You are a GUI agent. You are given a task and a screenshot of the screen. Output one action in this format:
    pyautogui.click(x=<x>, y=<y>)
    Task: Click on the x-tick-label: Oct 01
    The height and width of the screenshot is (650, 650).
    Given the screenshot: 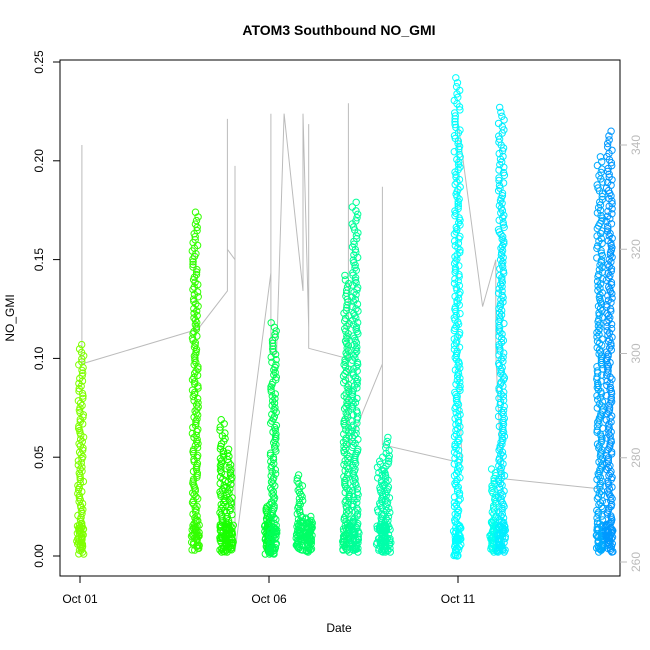 What is the action you would take?
    pyautogui.click(x=80, y=599)
    